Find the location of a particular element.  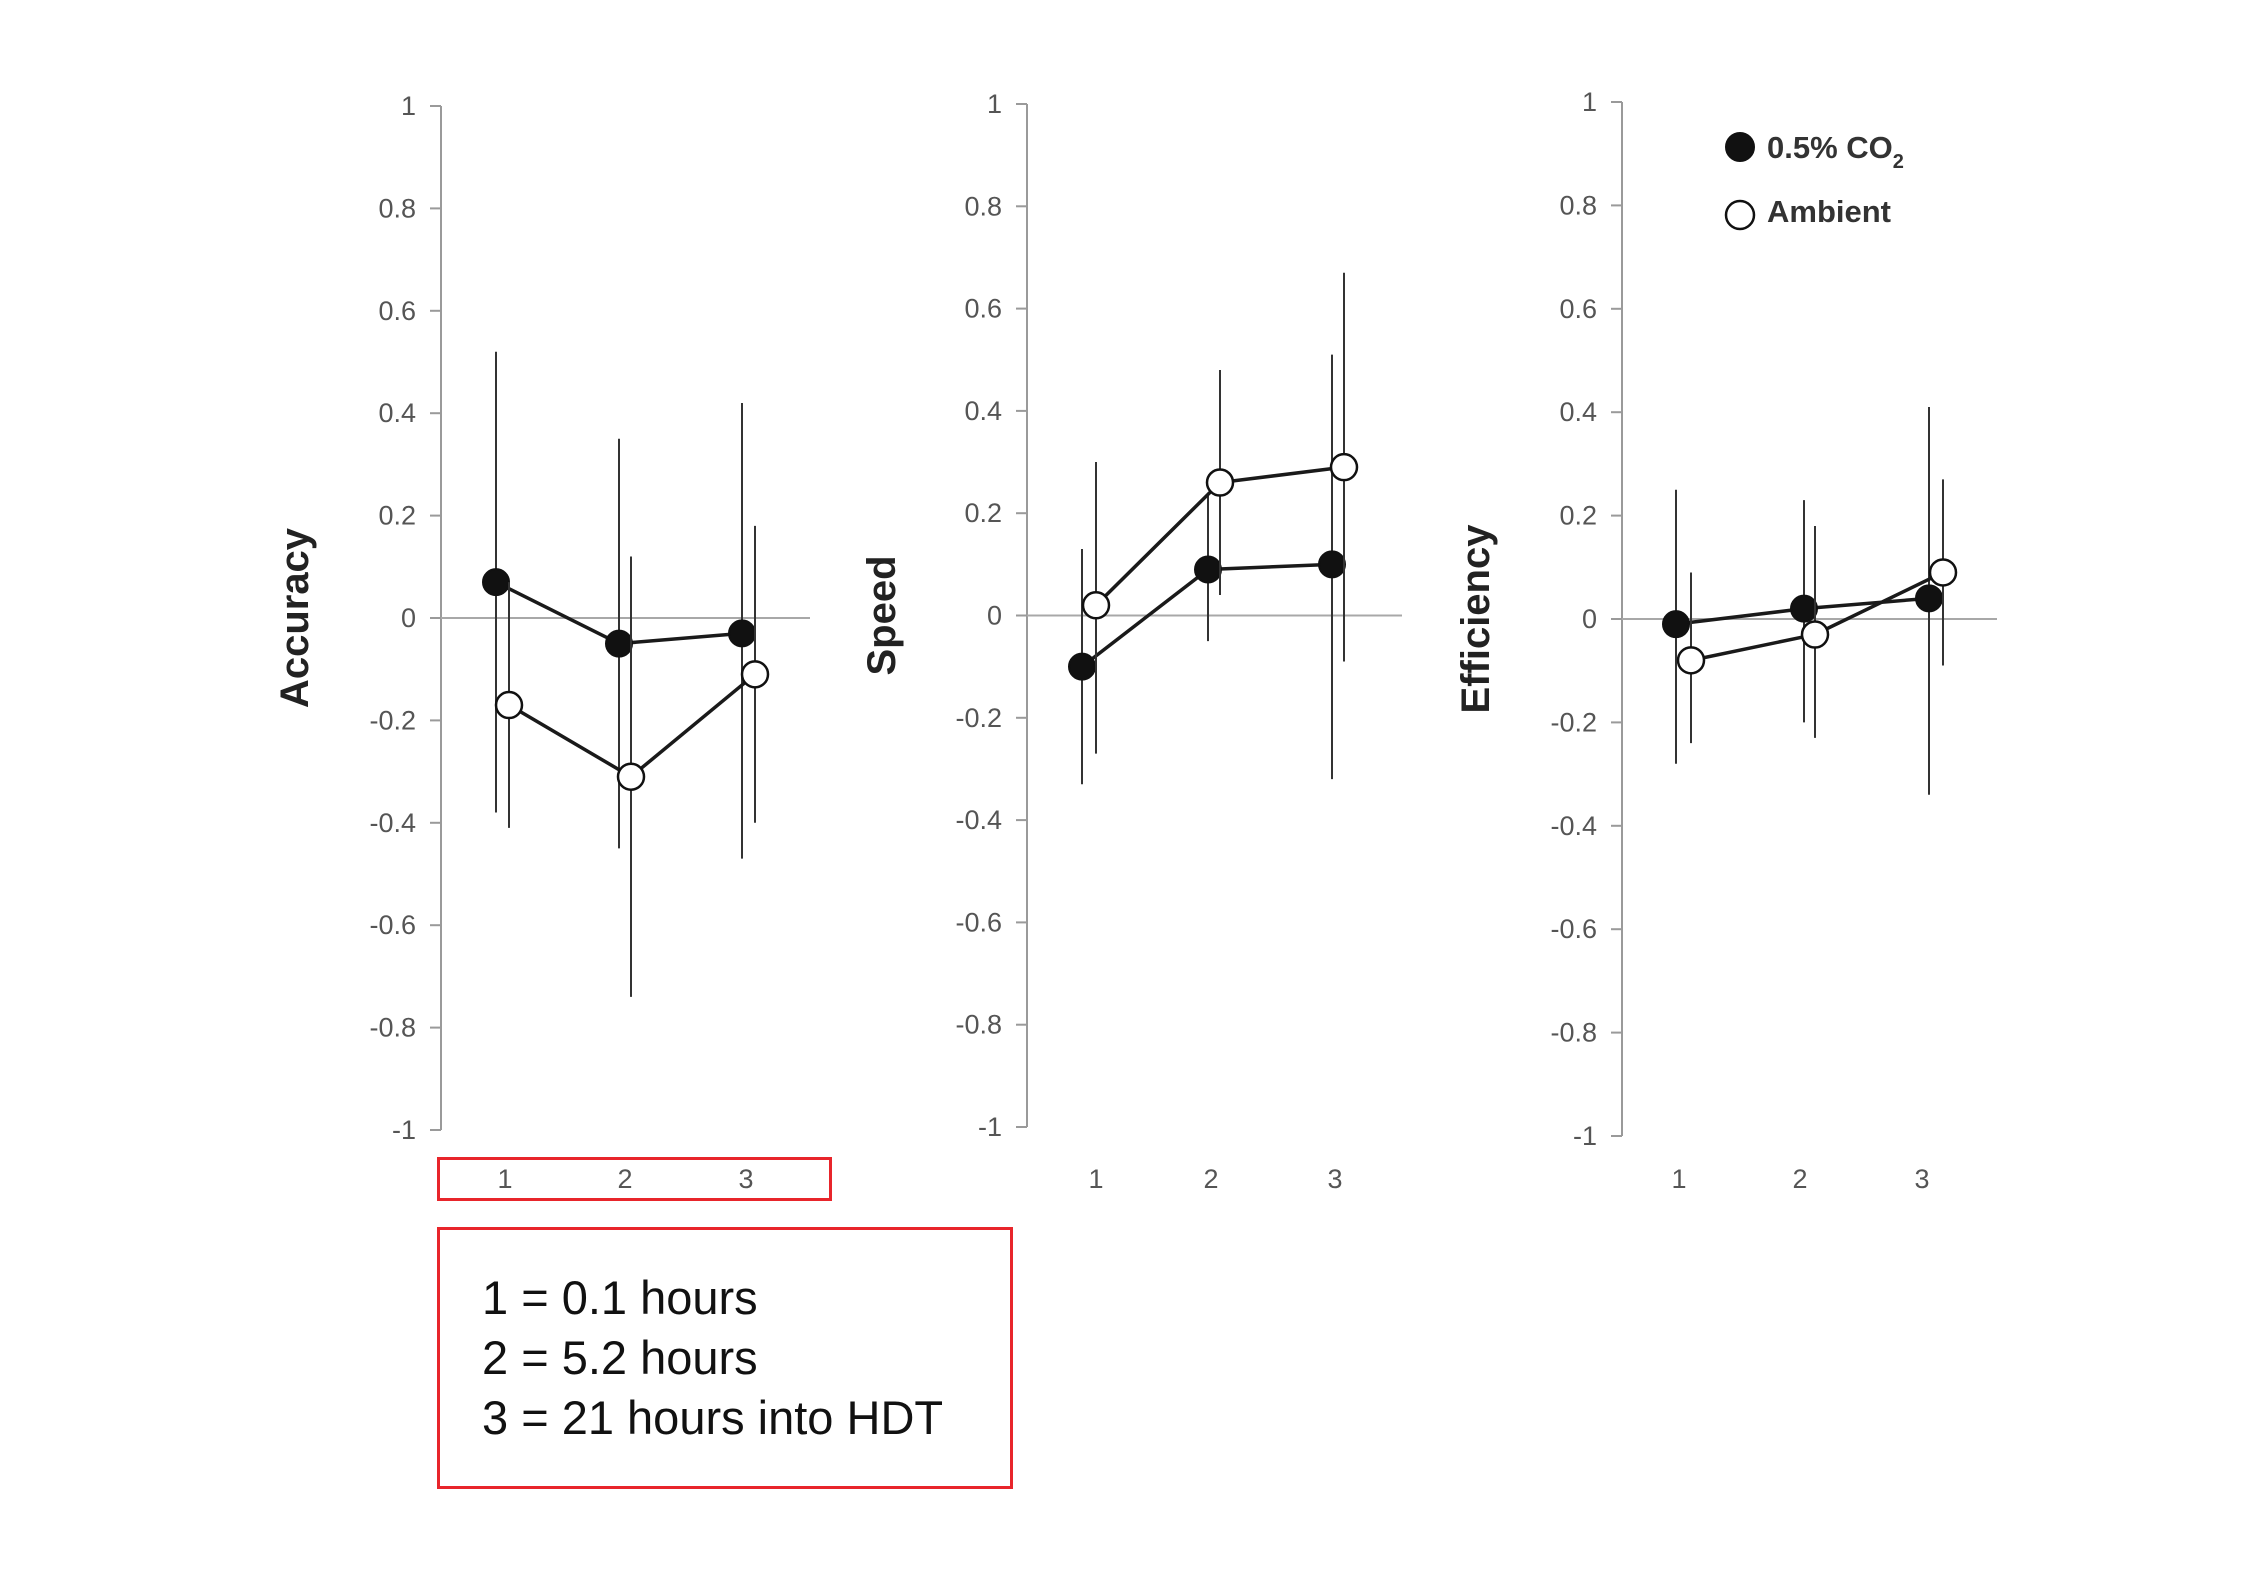

y-axis-label: Efficiency is located at coordinates (1476, 619).